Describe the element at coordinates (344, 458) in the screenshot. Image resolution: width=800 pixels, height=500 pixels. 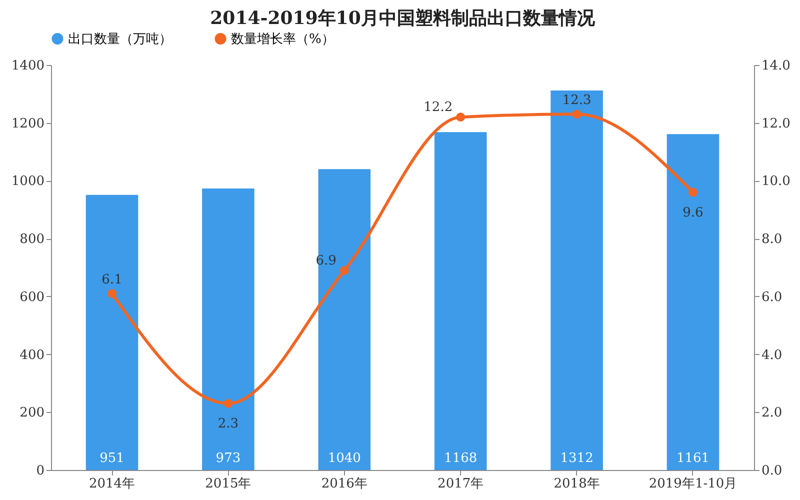
I see `data-label: 1040` at that location.